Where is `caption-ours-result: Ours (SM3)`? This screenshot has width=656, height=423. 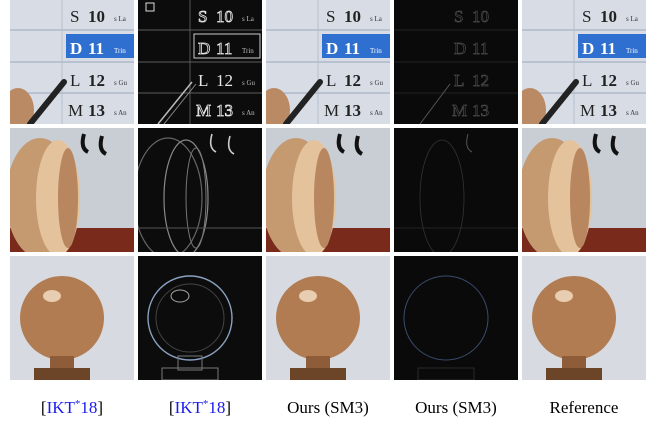
caption-ours-result: Ours (SM3) is located at coordinates (328, 407).